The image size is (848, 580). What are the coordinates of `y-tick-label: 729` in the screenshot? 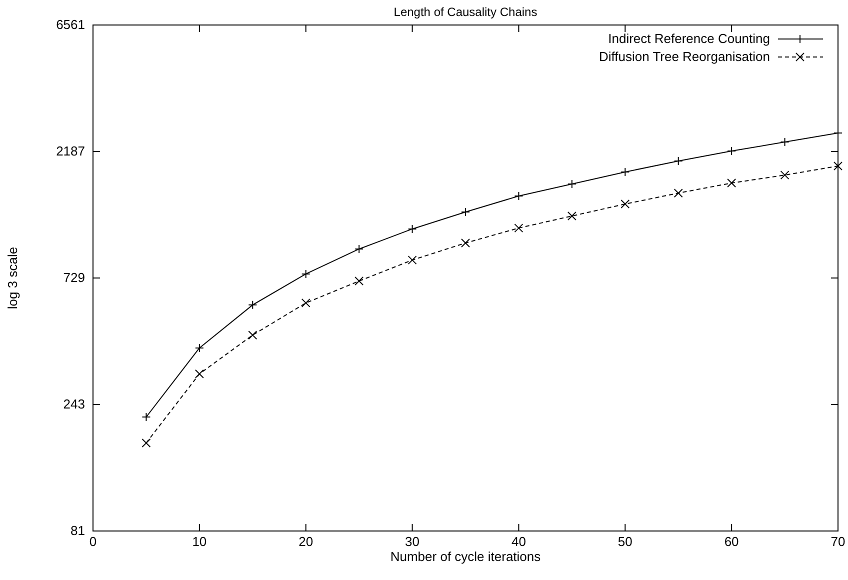 It's located at (74, 277).